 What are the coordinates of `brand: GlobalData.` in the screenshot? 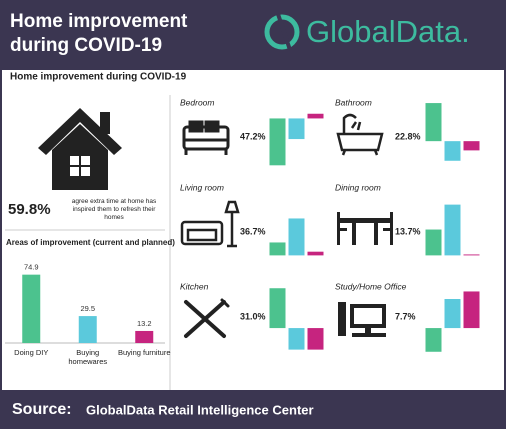 It's located at (388, 31).